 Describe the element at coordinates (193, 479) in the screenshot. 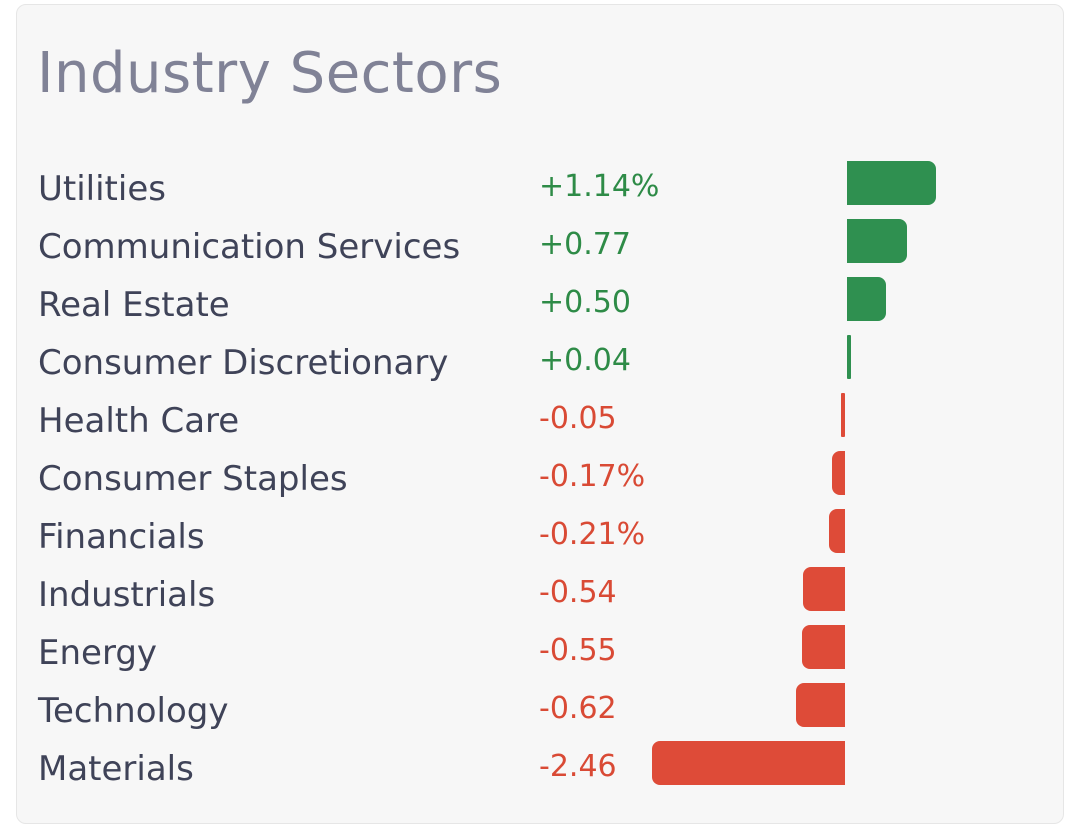

I see `sector-label: Consumer Staples` at that location.